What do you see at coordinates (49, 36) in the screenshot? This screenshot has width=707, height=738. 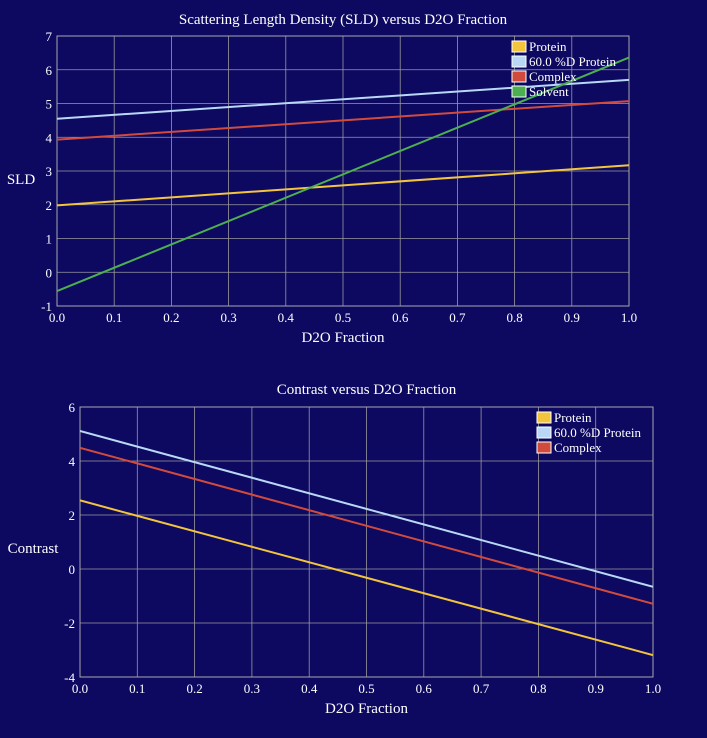 I see `y-tick-label: 7` at bounding box center [49, 36].